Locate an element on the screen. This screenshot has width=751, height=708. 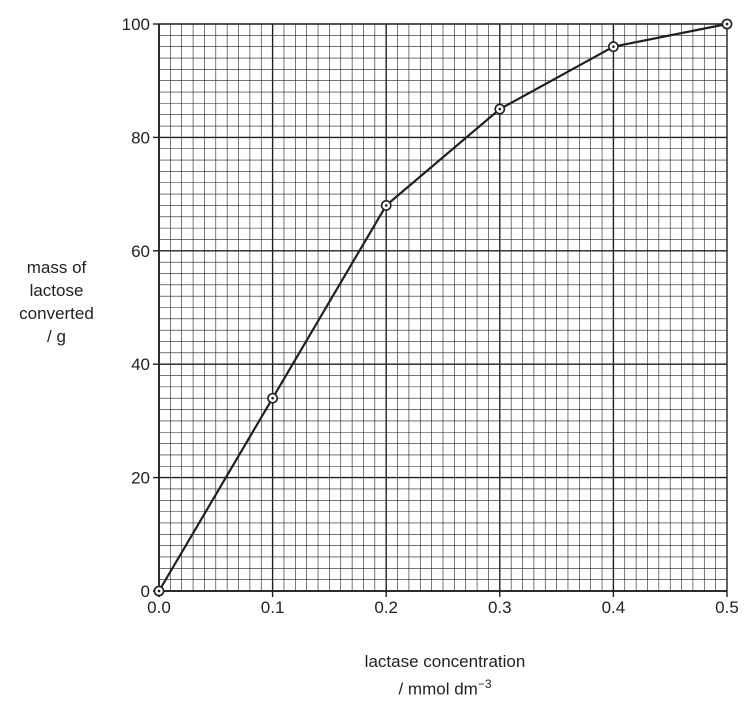
x-tick-label: 0.5 is located at coordinates (727, 607).